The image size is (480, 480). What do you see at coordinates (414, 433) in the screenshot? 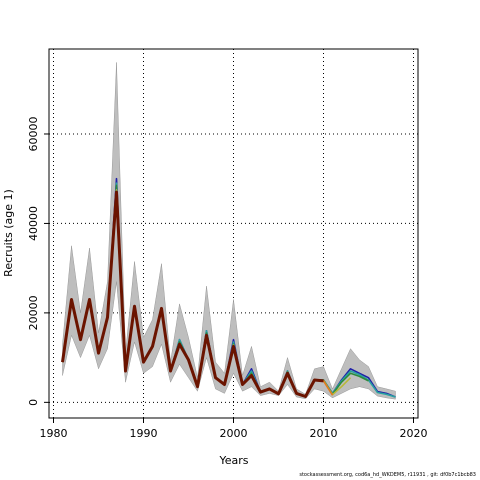
I see `x-tick-label: 2020` at bounding box center [414, 433].